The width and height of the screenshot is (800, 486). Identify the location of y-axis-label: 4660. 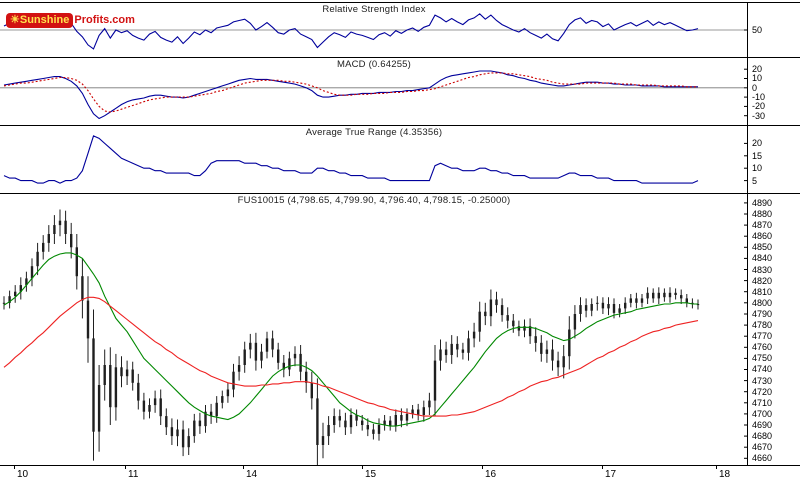
(762, 458).